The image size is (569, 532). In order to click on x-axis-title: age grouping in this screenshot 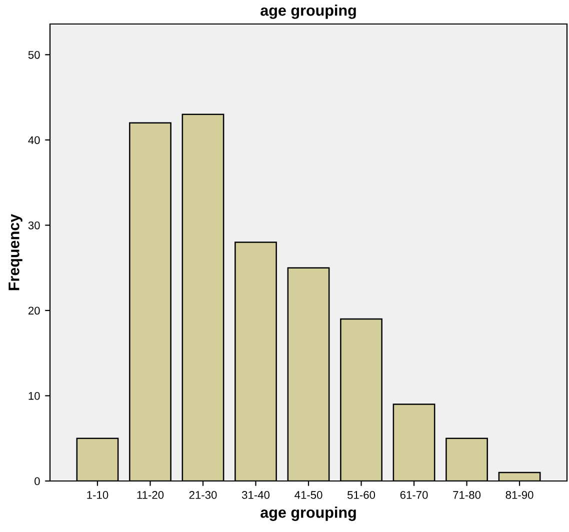, I will do `click(308, 513)`.